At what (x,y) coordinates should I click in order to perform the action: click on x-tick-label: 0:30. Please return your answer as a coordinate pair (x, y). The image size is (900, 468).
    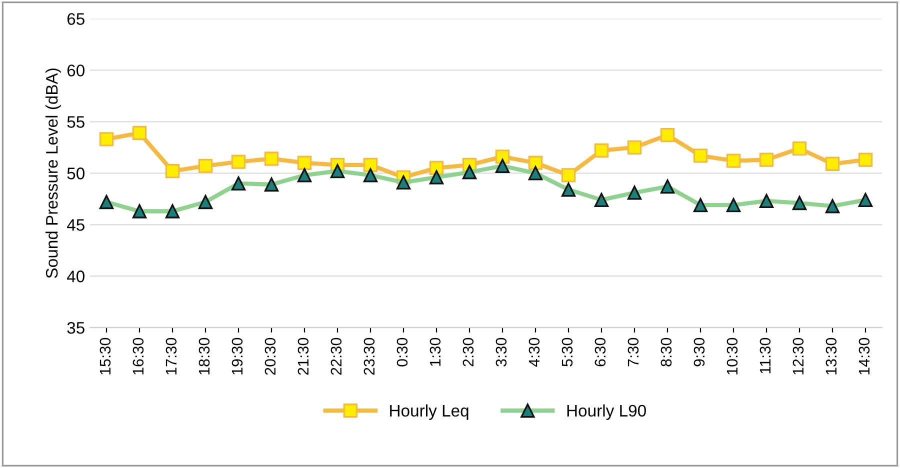
    Looking at the image, I should click on (402, 352).